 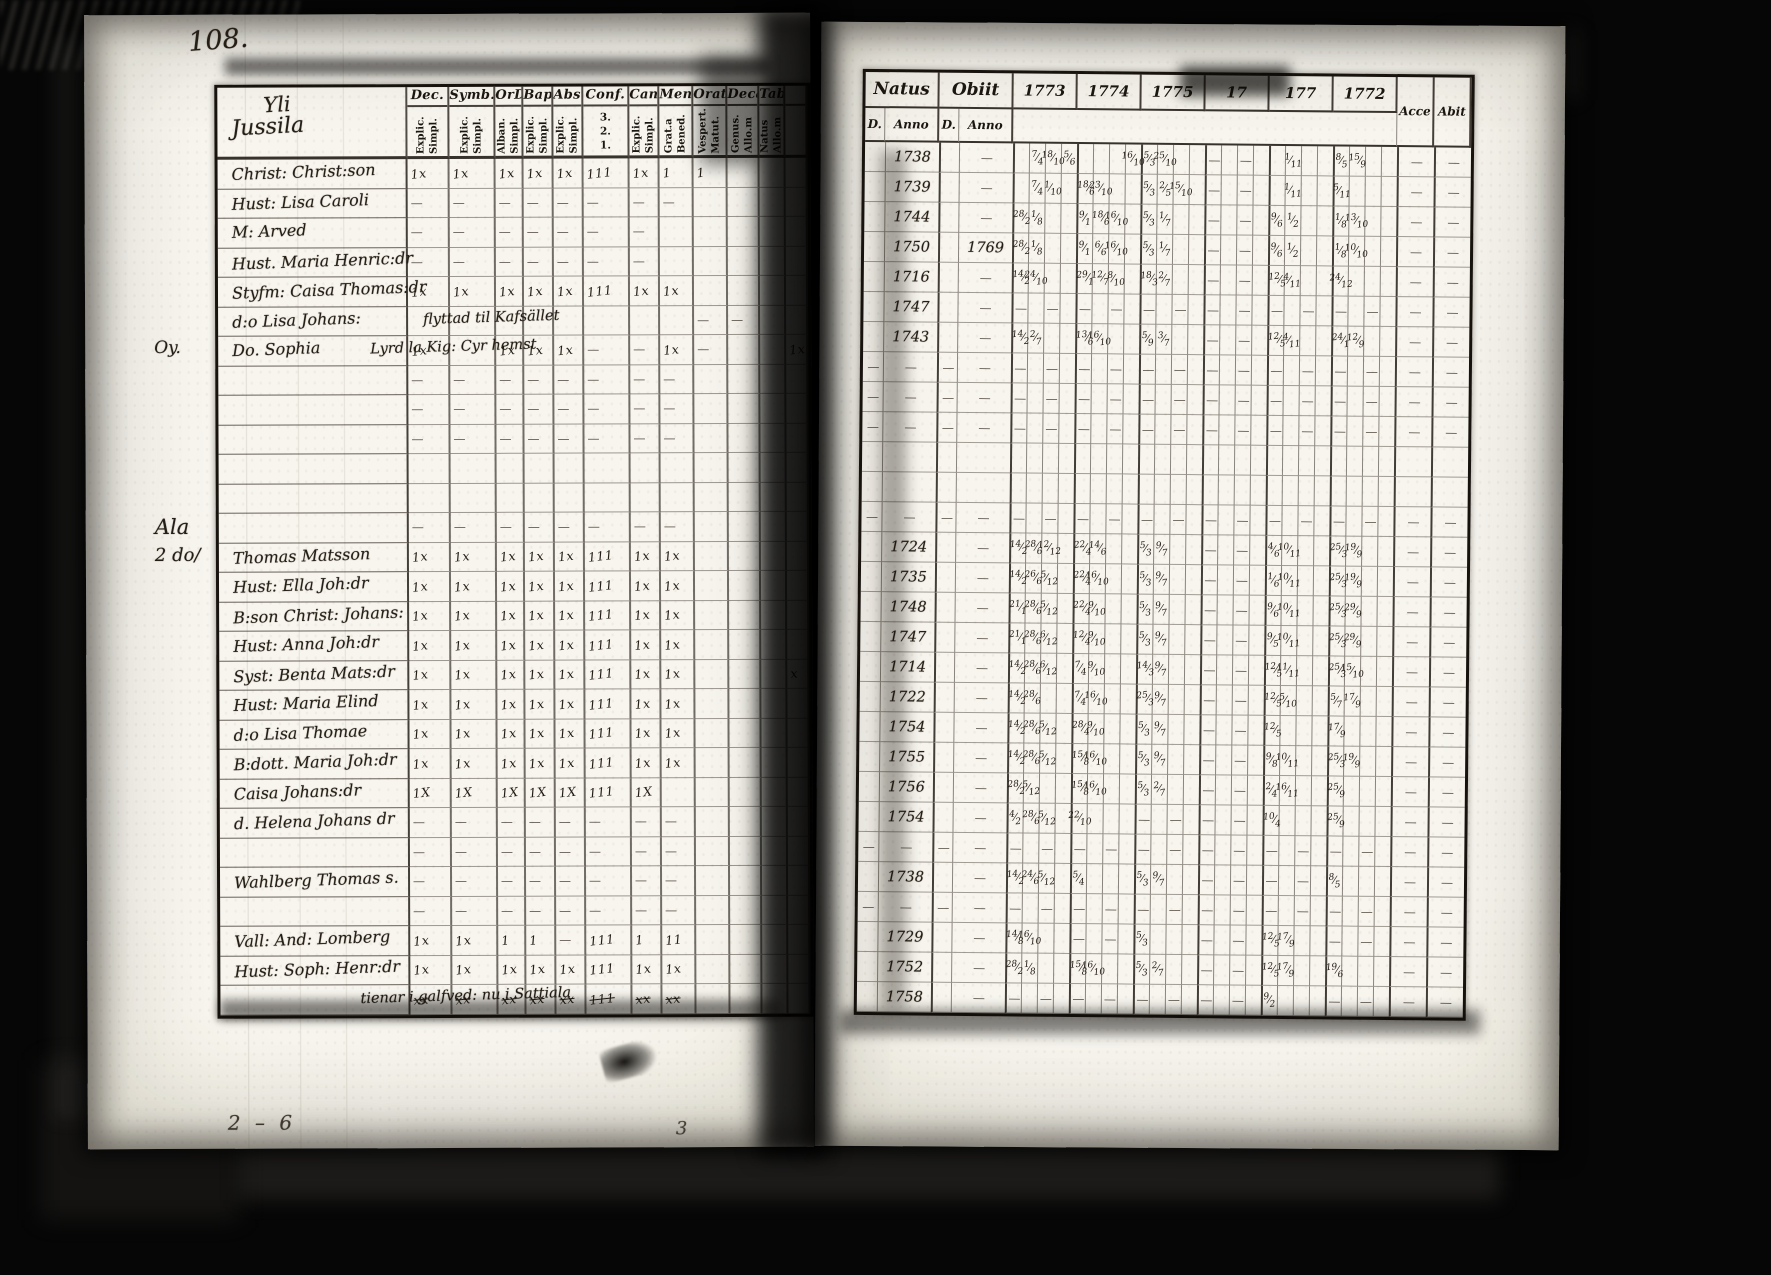 I want to click on communion-date: 16 ⁄ 10, so click(x=1030, y=938).